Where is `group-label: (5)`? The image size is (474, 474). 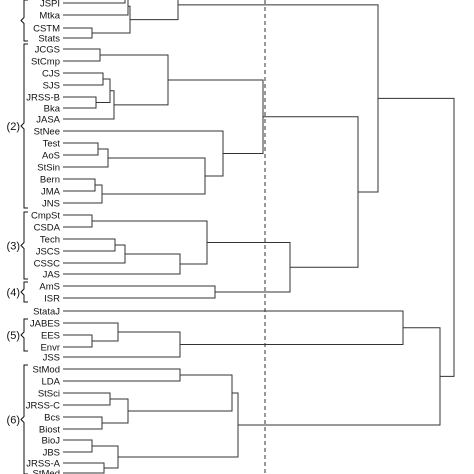 group-label: (5) is located at coordinates (13, 336).